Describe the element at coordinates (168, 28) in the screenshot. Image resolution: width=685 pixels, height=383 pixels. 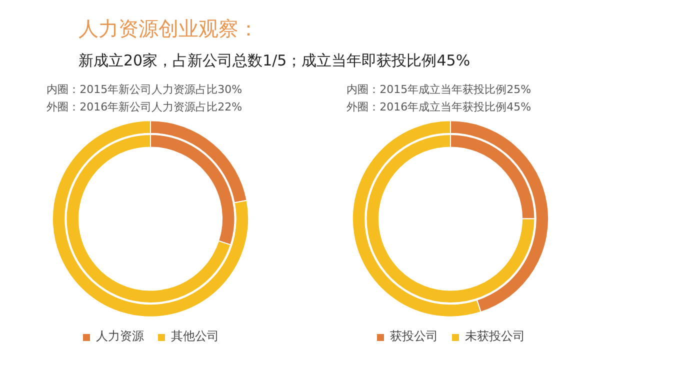
I see `chart-title: 人力资源创业观察：` at that location.